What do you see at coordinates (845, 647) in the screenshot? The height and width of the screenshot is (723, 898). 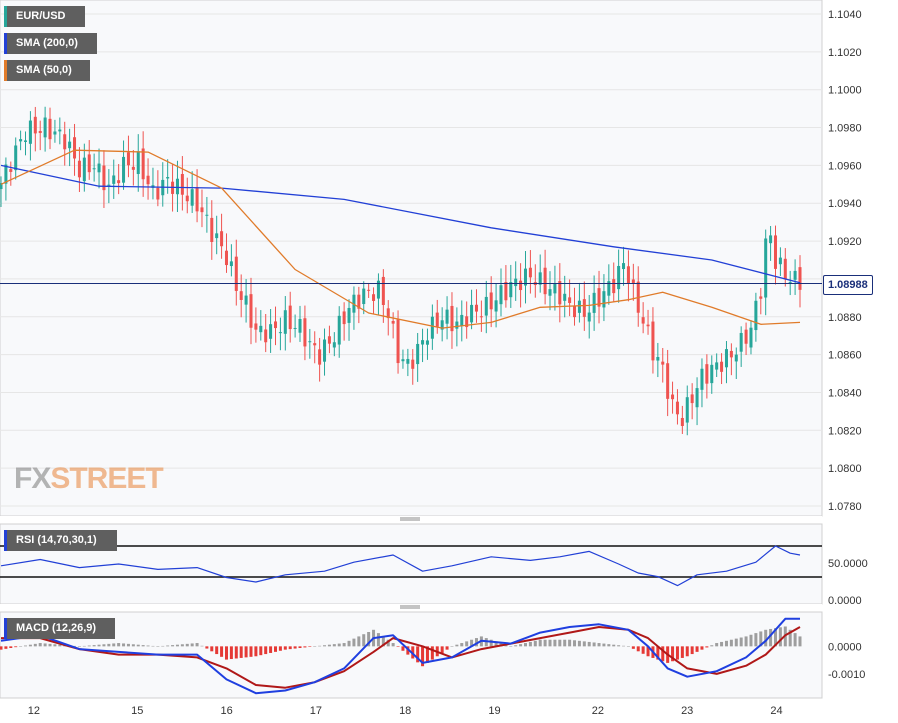 I see `macd-zero-tick-label: 0.0000` at bounding box center [845, 647].